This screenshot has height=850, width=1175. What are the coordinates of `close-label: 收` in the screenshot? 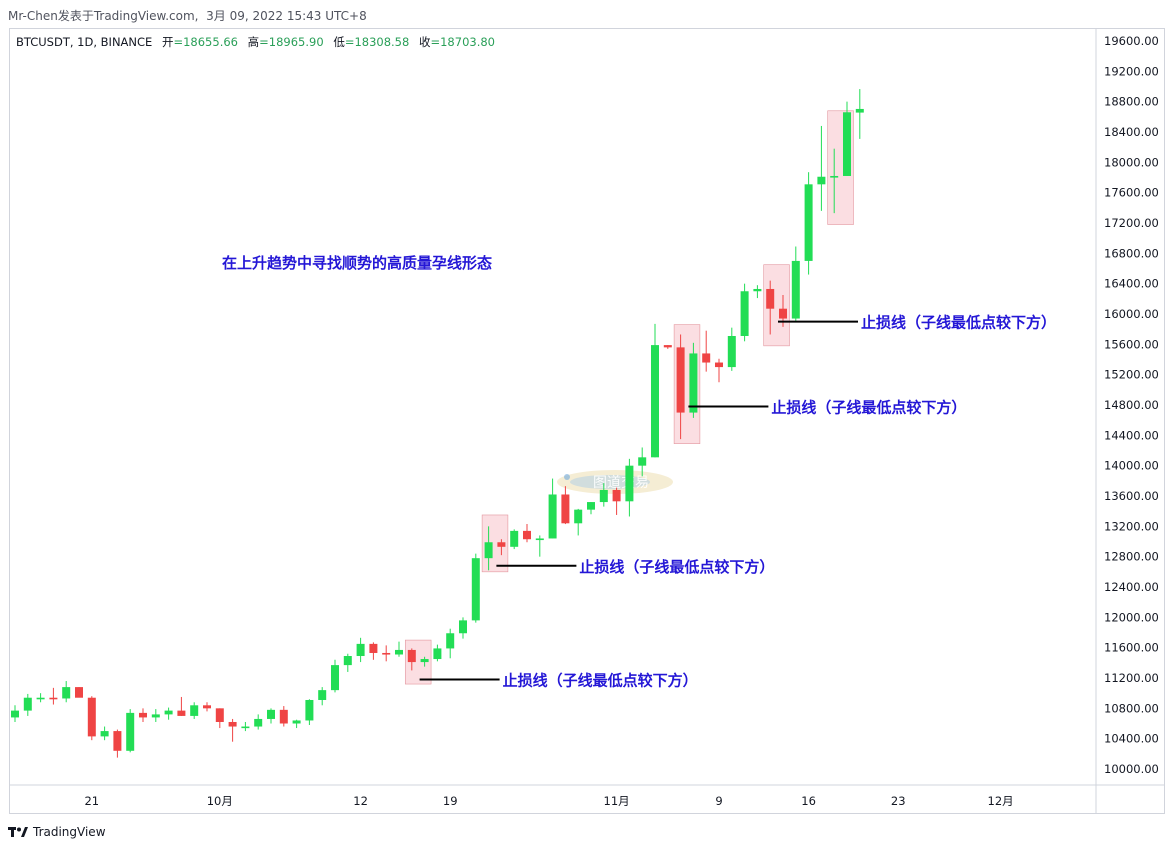 It's located at (425, 42).